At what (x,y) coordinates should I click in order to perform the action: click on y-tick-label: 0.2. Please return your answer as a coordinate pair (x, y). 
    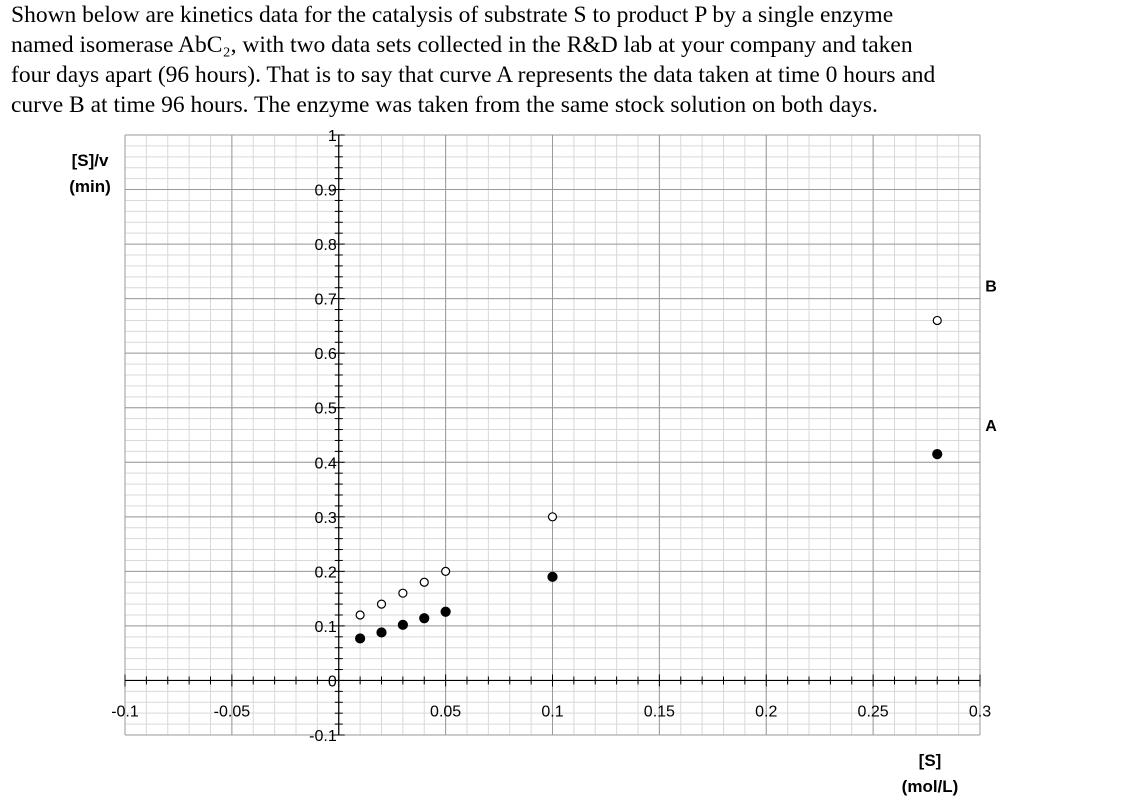
    Looking at the image, I should click on (326, 572).